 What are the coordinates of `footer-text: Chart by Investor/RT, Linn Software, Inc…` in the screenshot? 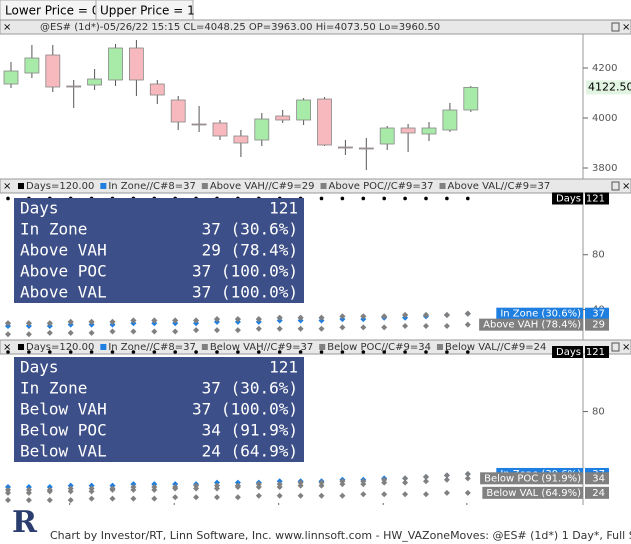 It's located at (340, 535).